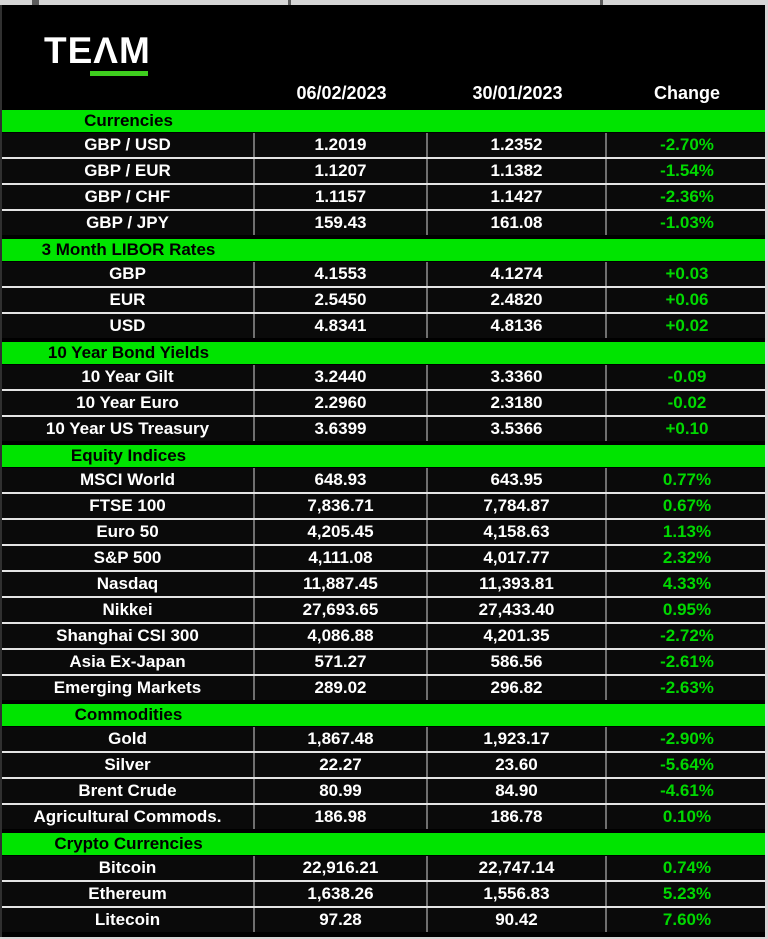 The height and width of the screenshot is (939, 768). Describe the element at coordinates (128, 326) in the screenshot. I see `row-label: USD` at that location.